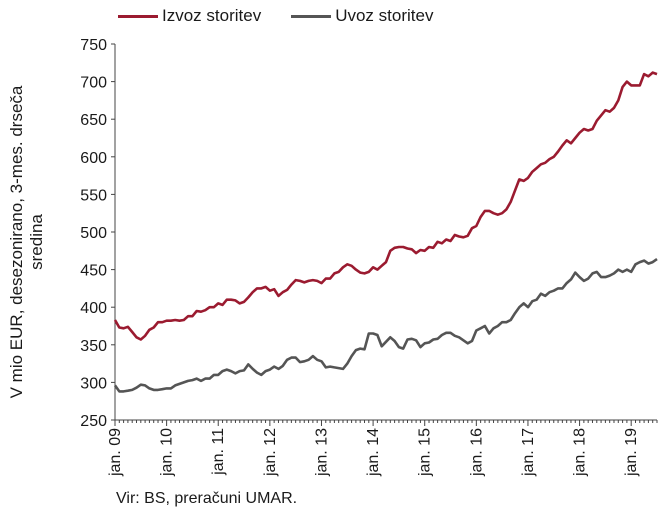  I want to click on source-note: Vir: BS, preračuni UMAR., so click(207, 498).